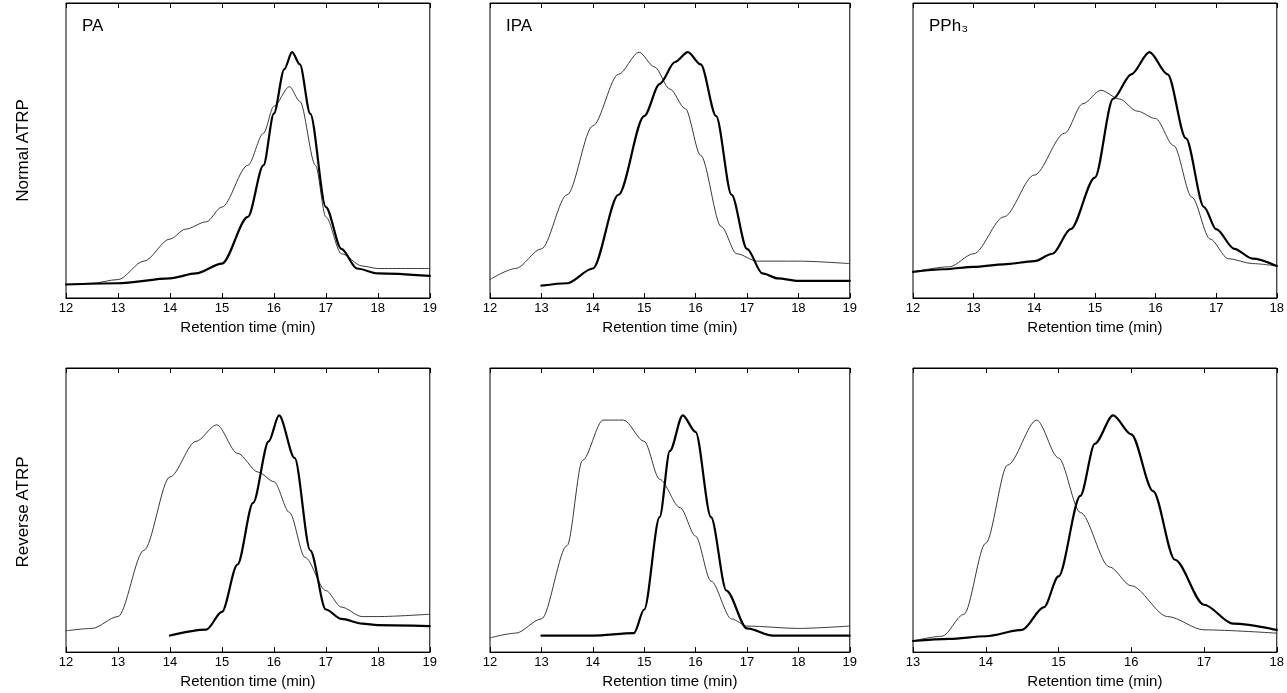 The height and width of the screenshot is (693, 1287). What do you see at coordinates (519, 25) in the screenshot?
I see `text: IPA` at bounding box center [519, 25].